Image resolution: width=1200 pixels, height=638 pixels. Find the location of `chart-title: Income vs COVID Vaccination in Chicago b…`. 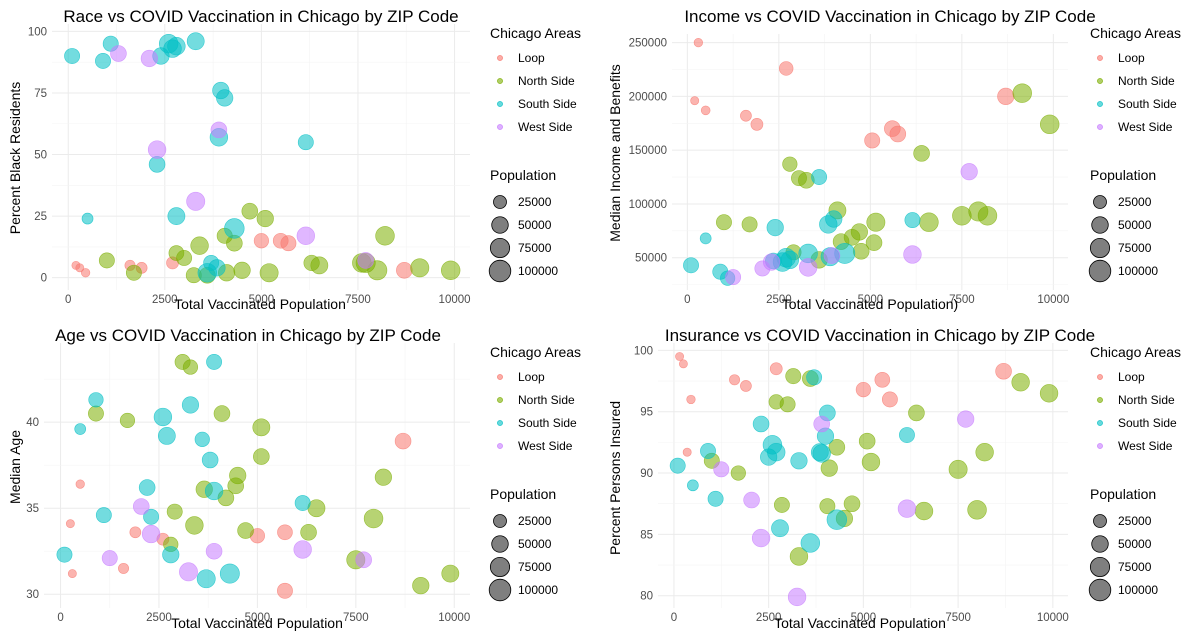

chart-title: Income vs COVID Vaccination in Chicago b… is located at coordinates (889, 16).